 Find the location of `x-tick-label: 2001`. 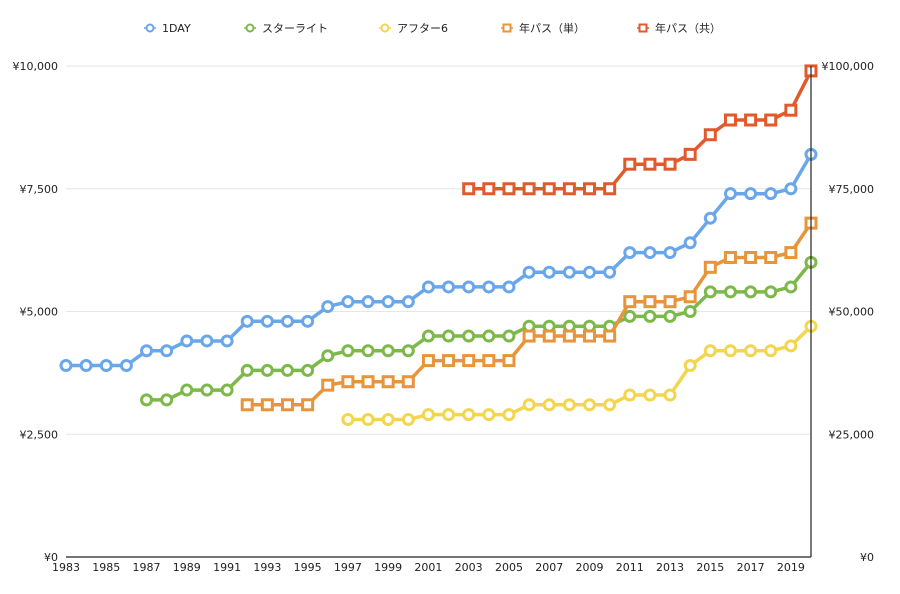

x-tick-label: 2001 is located at coordinates (428, 567).